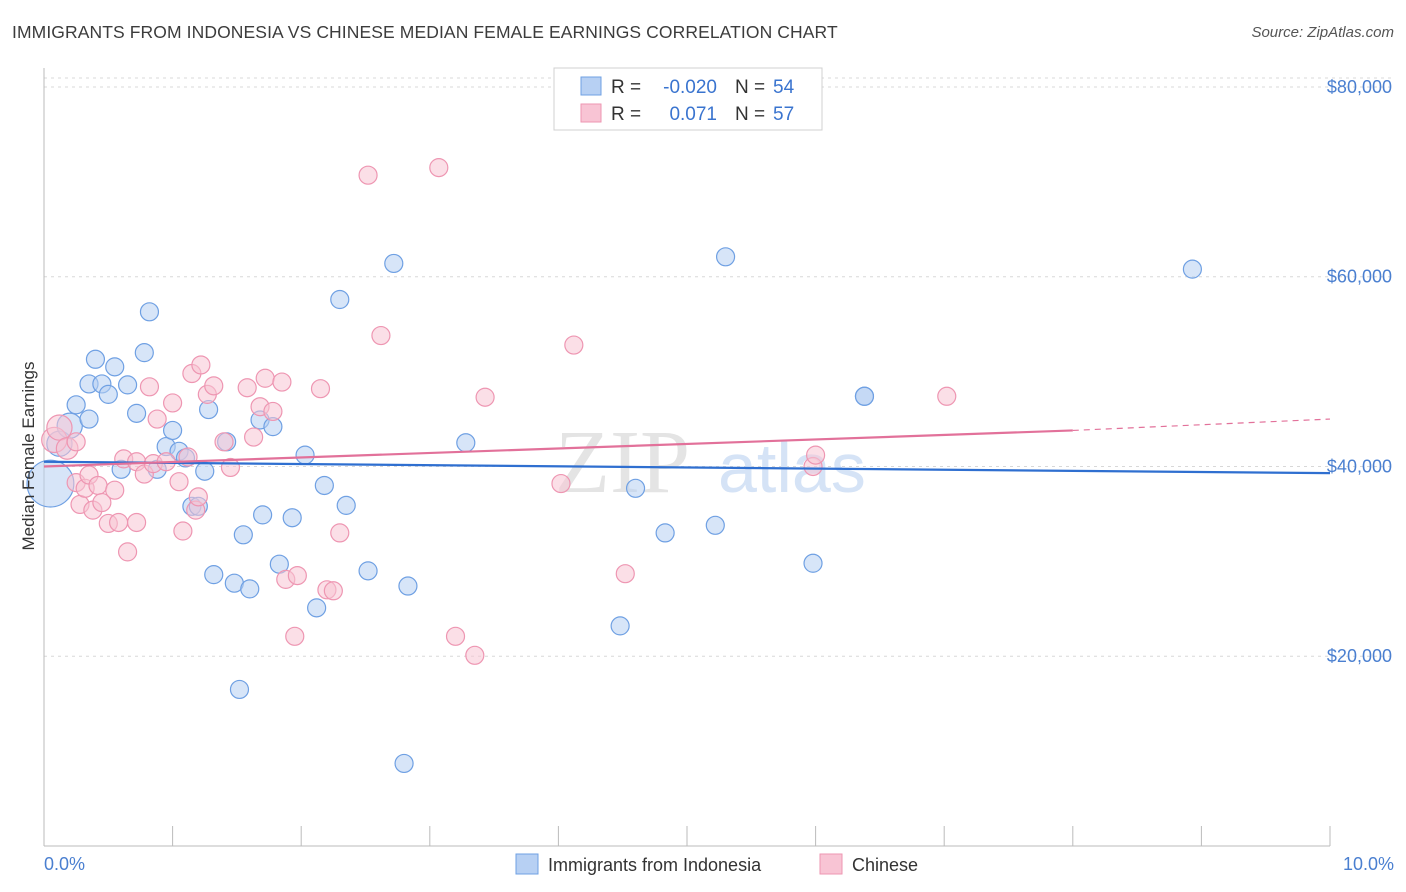 This screenshot has width=1406, height=892. I want to click on bottom-legend-label-chinese: Chinese, so click(885, 865).